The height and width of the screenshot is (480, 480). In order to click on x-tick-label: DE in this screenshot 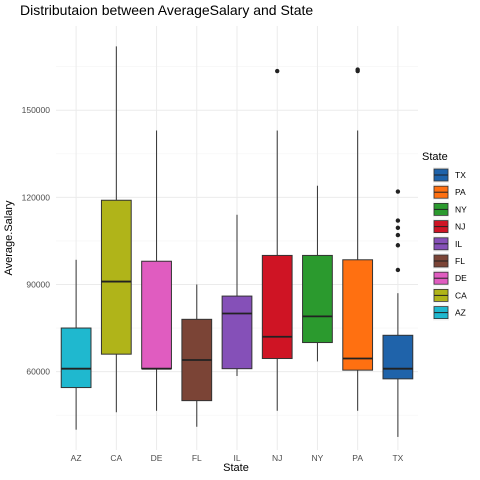, I will do `click(157, 458)`.